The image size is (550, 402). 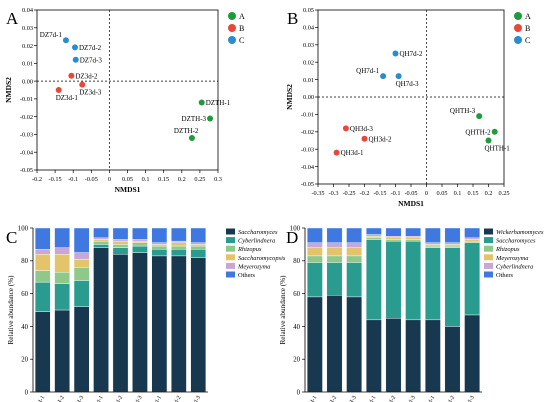 I want to click on y-axis-label: Relative abundance (%), so click(x=283, y=310).